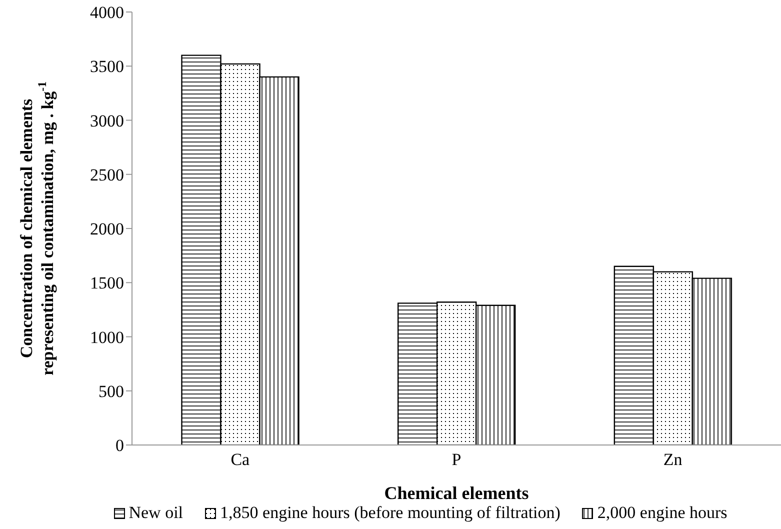 This screenshot has width=781, height=529. Describe the element at coordinates (120, 446) in the screenshot. I see `y-tick-label: 0` at that location.